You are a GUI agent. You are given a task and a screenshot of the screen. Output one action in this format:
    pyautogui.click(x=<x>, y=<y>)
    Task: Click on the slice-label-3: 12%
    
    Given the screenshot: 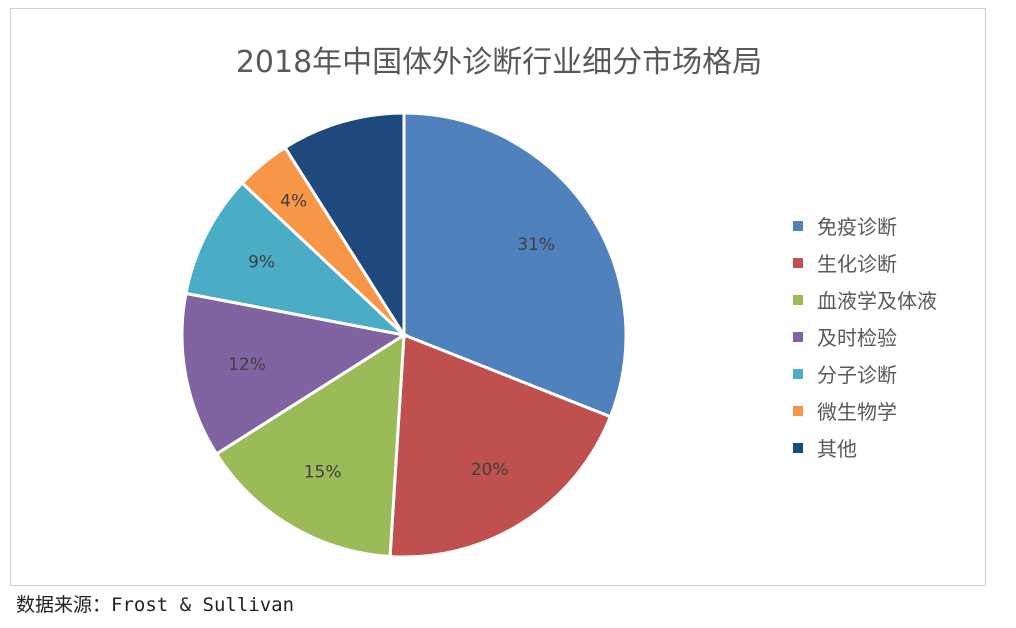 What is the action you would take?
    pyautogui.click(x=247, y=365)
    